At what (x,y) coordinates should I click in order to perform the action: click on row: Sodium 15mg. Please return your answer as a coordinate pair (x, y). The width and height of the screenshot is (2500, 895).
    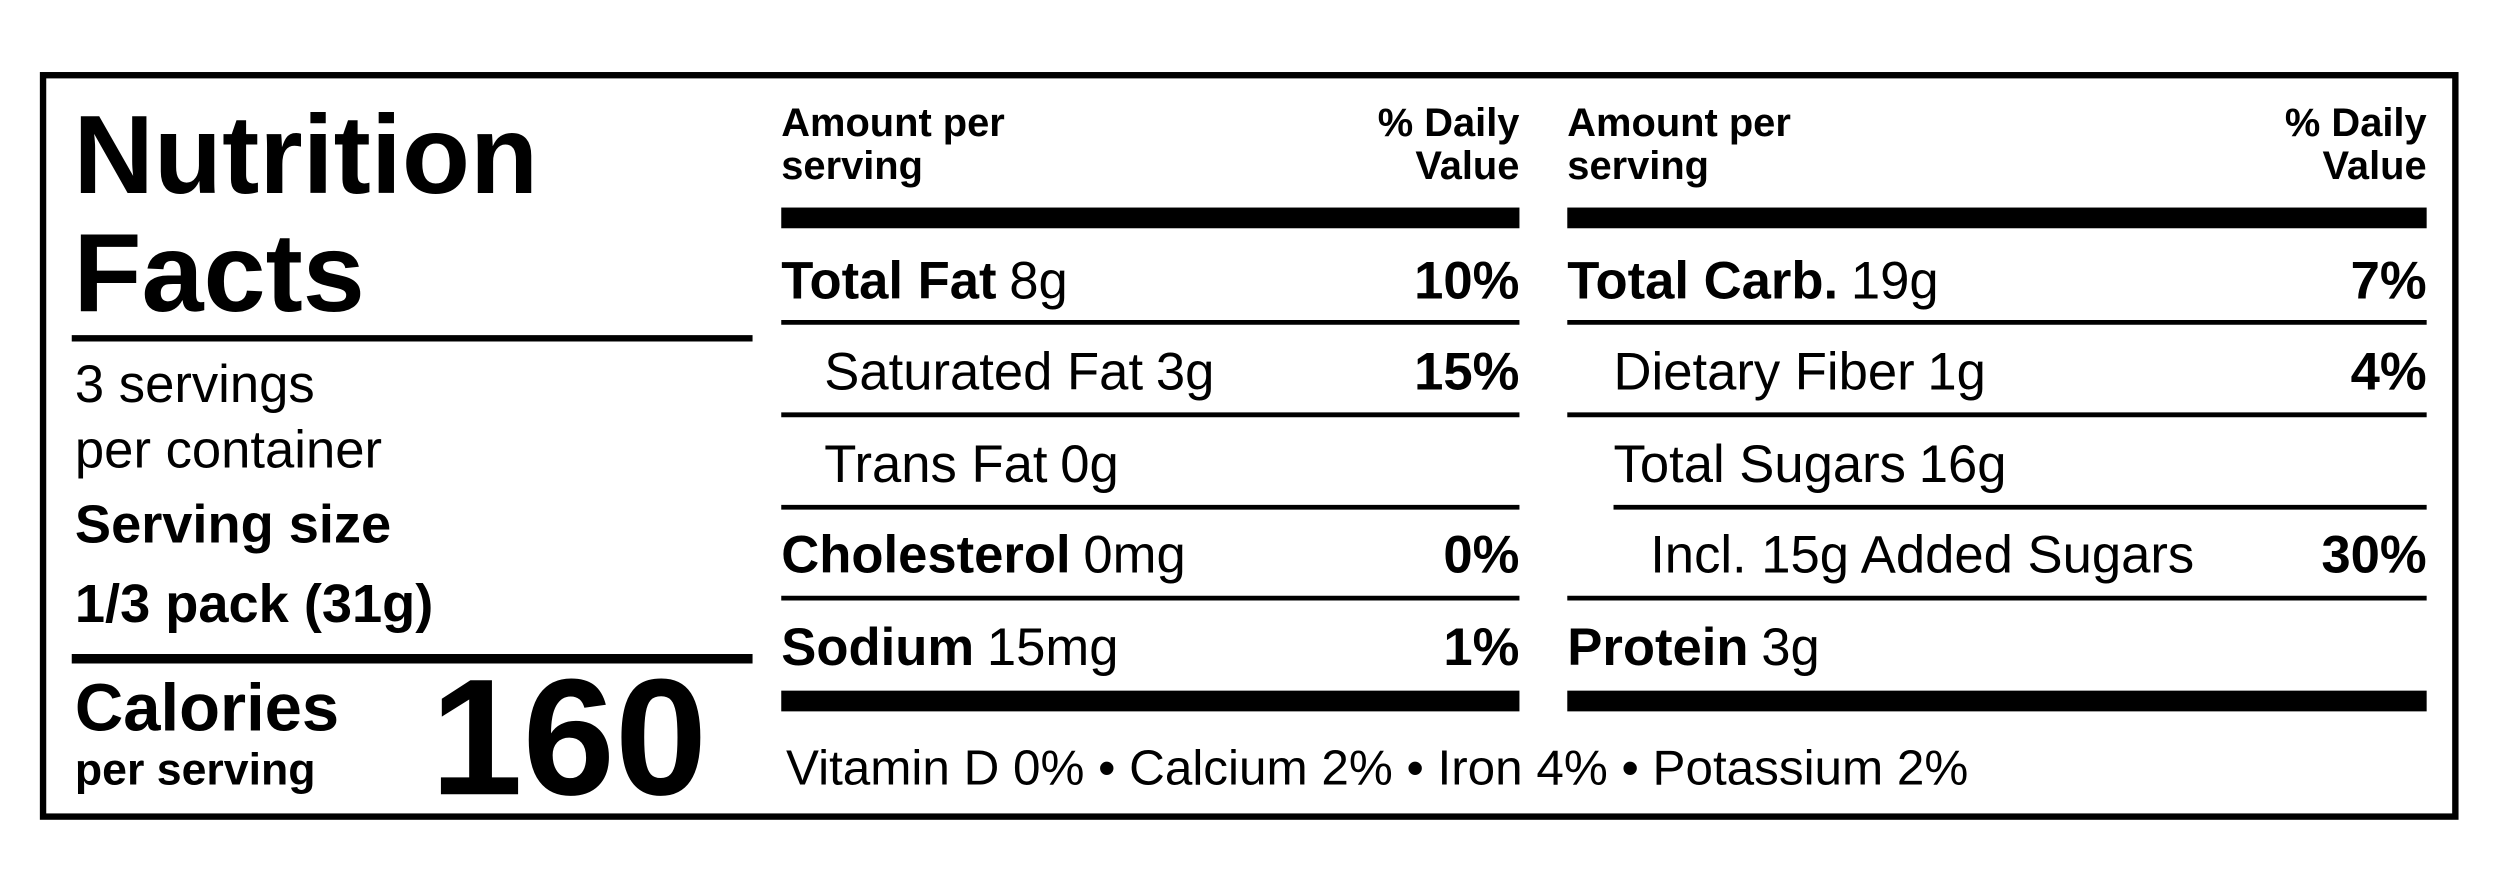
    Looking at the image, I should click on (949, 647).